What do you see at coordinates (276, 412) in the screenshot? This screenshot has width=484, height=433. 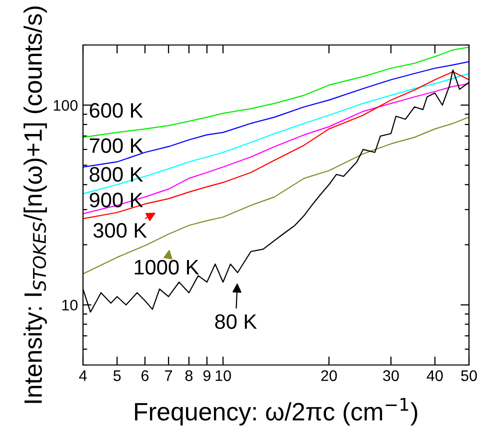 I see `x-axis-title: Frequency: ω/2πc (cm$^{−1}$)` at bounding box center [276, 412].